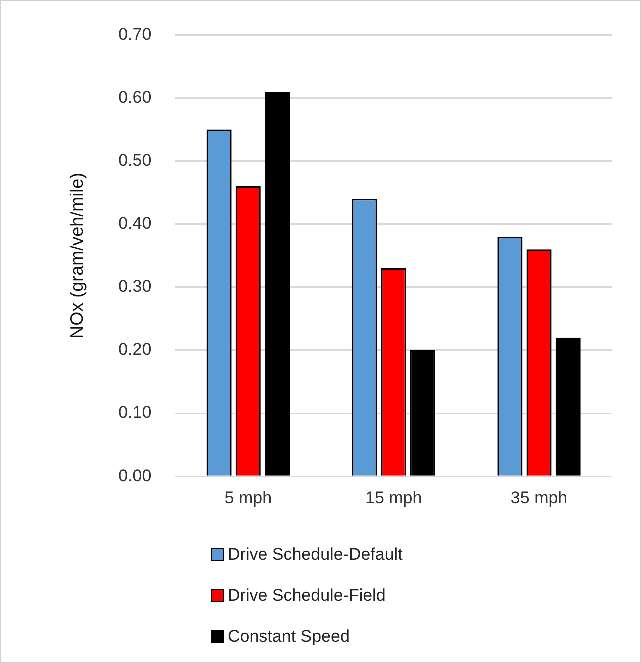  I want to click on y-tick-label: 0.30, so click(135, 286).